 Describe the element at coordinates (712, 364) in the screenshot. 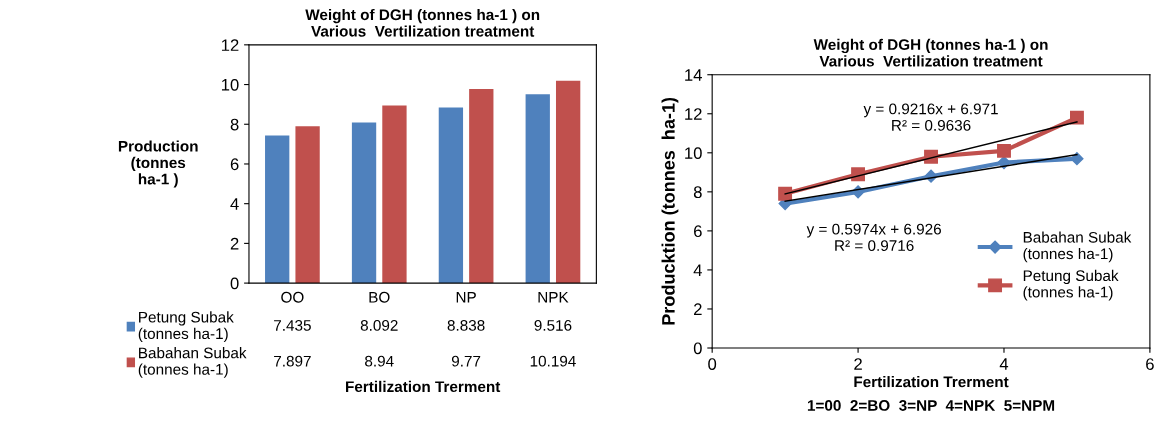

I see `x-tick-label: 0` at that location.